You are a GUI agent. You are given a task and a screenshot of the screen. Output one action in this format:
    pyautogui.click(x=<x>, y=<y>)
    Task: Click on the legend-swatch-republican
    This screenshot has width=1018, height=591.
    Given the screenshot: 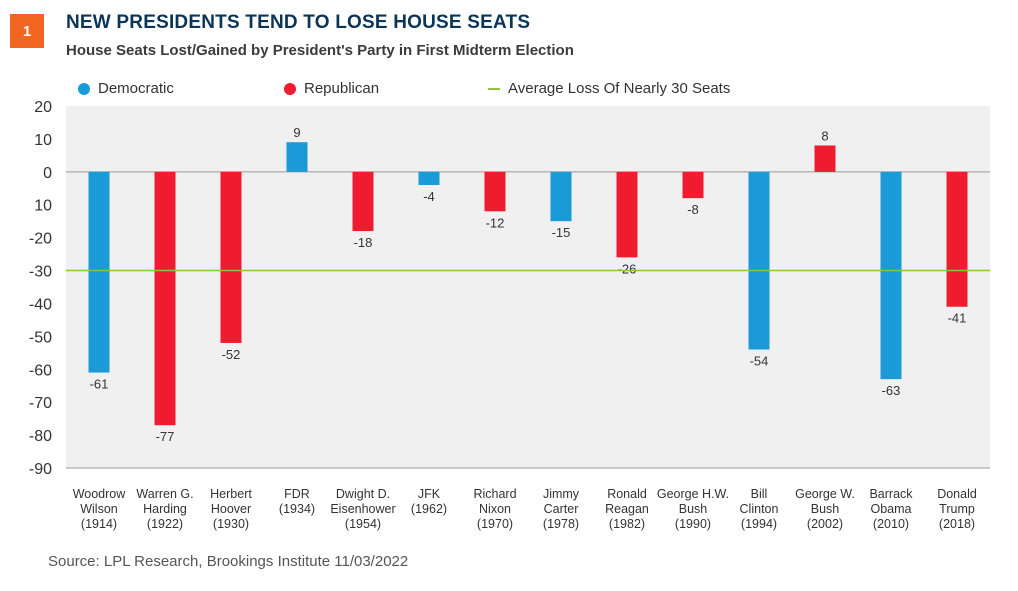 What is the action you would take?
    pyautogui.click(x=290, y=88)
    